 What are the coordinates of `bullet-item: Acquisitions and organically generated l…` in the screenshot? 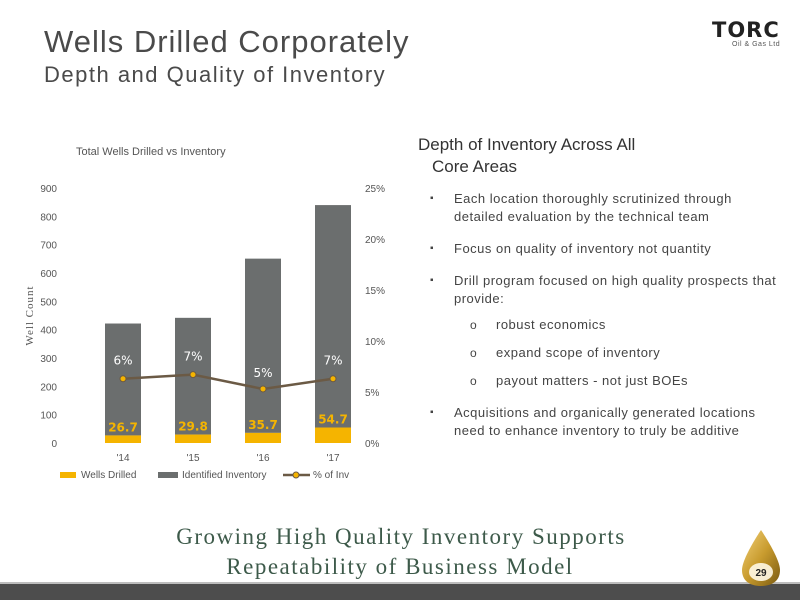 It's located at (598, 422).